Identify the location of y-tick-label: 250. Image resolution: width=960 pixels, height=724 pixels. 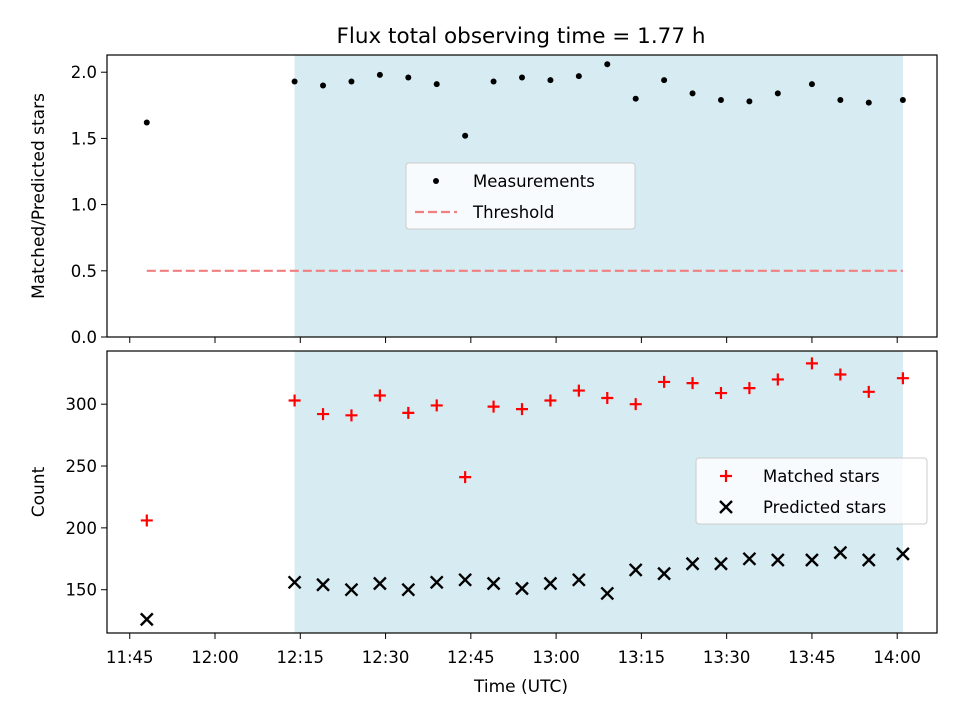
(82, 466).